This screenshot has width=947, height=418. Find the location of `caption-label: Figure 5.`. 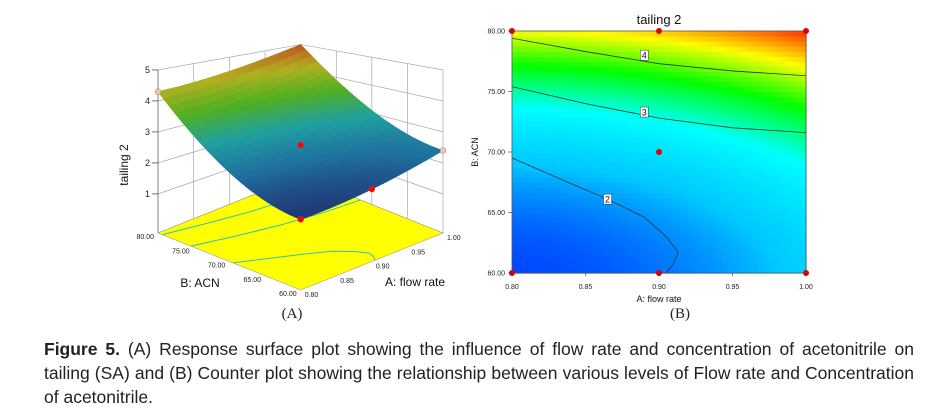

caption-label: Figure 5. is located at coordinates (82, 349).